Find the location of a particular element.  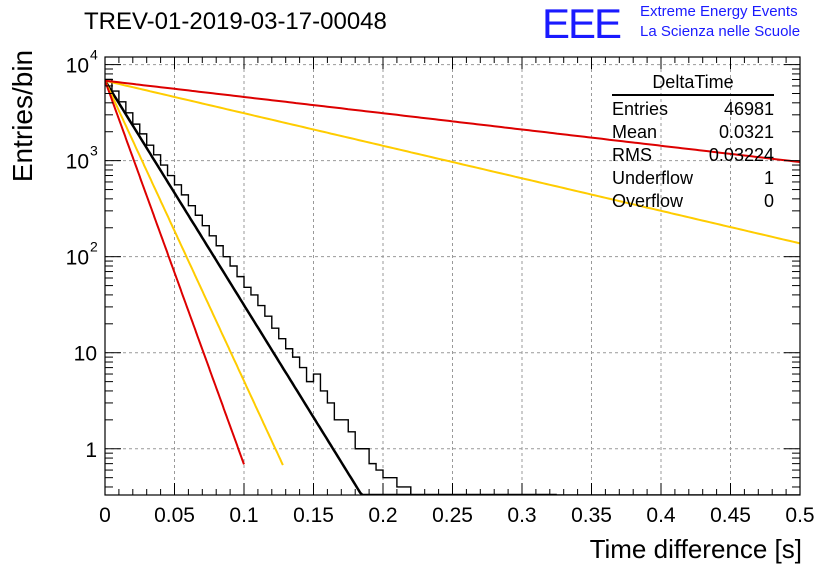

stats-label: Entries is located at coordinates (640, 109).